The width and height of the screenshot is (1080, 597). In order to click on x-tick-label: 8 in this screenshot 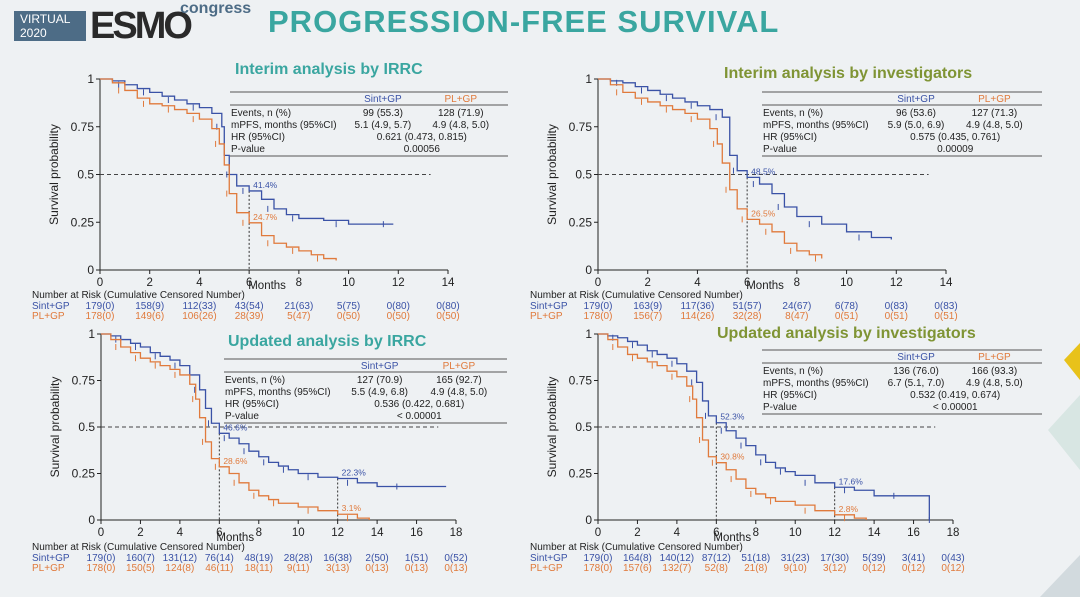, I will do `click(756, 533)`.